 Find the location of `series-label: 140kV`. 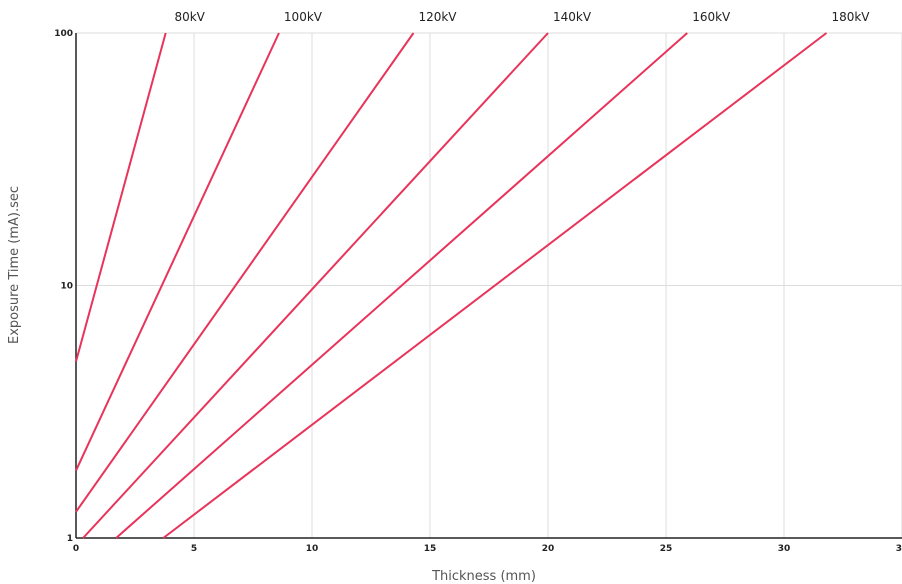

series-label: 140kV is located at coordinates (572, 17).